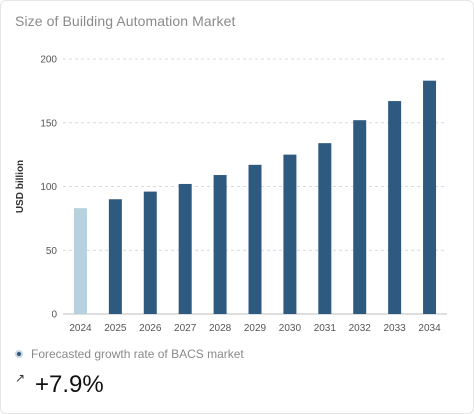  I want to click on y-tick-label: 150, so click(48, 123).